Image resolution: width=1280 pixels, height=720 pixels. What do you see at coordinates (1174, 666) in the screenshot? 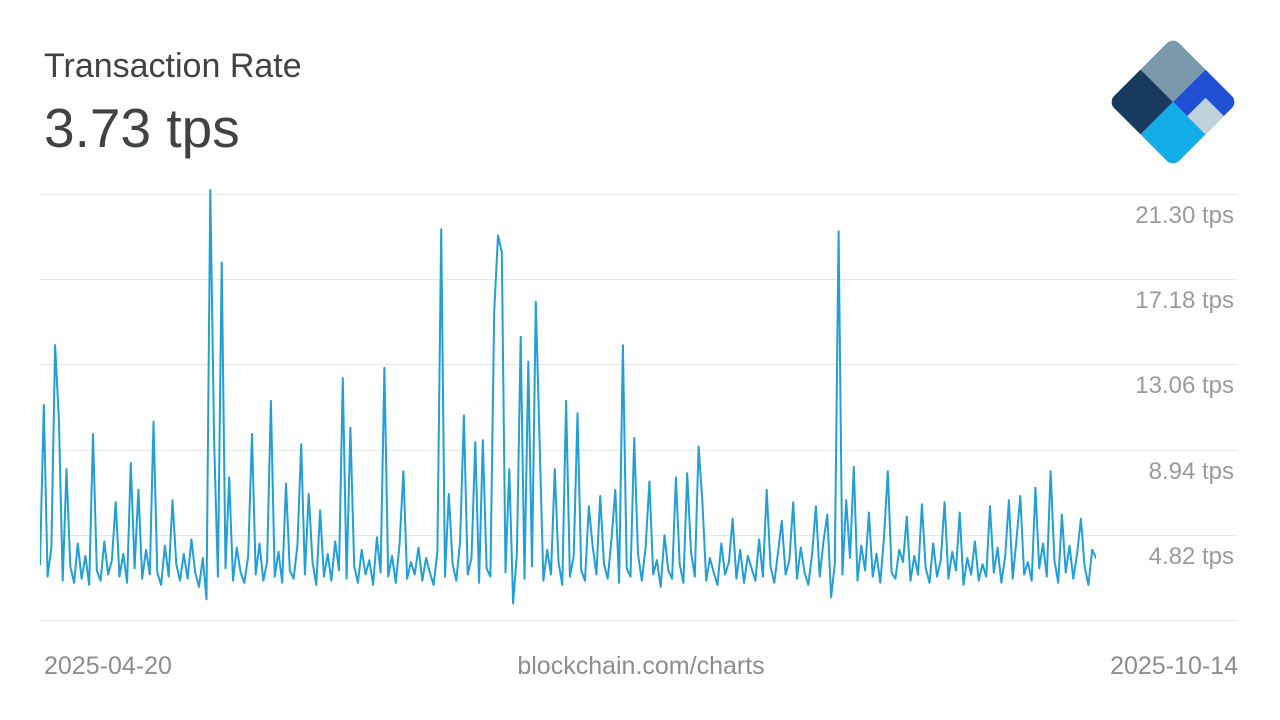
I see `x-axis-end-date: 2025-10-14` at bounding box center [1174, 666].